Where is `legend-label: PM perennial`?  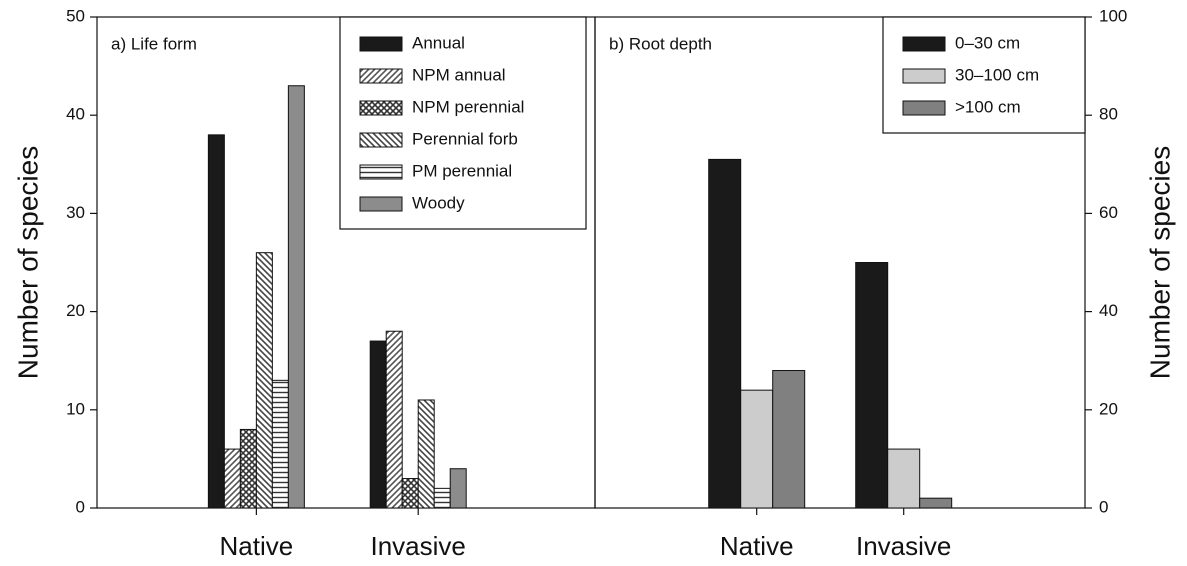 legend-label: PM perennial is located at coordinates (462, 170).